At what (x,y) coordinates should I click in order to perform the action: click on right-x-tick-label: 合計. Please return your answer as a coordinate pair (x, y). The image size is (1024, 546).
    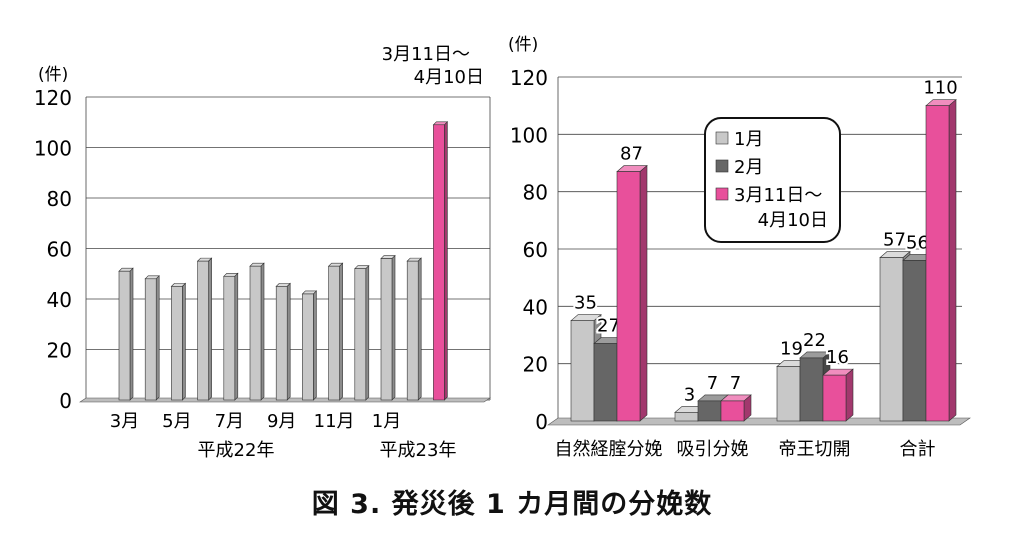
    Looking at the image, I should click on (918, 449).